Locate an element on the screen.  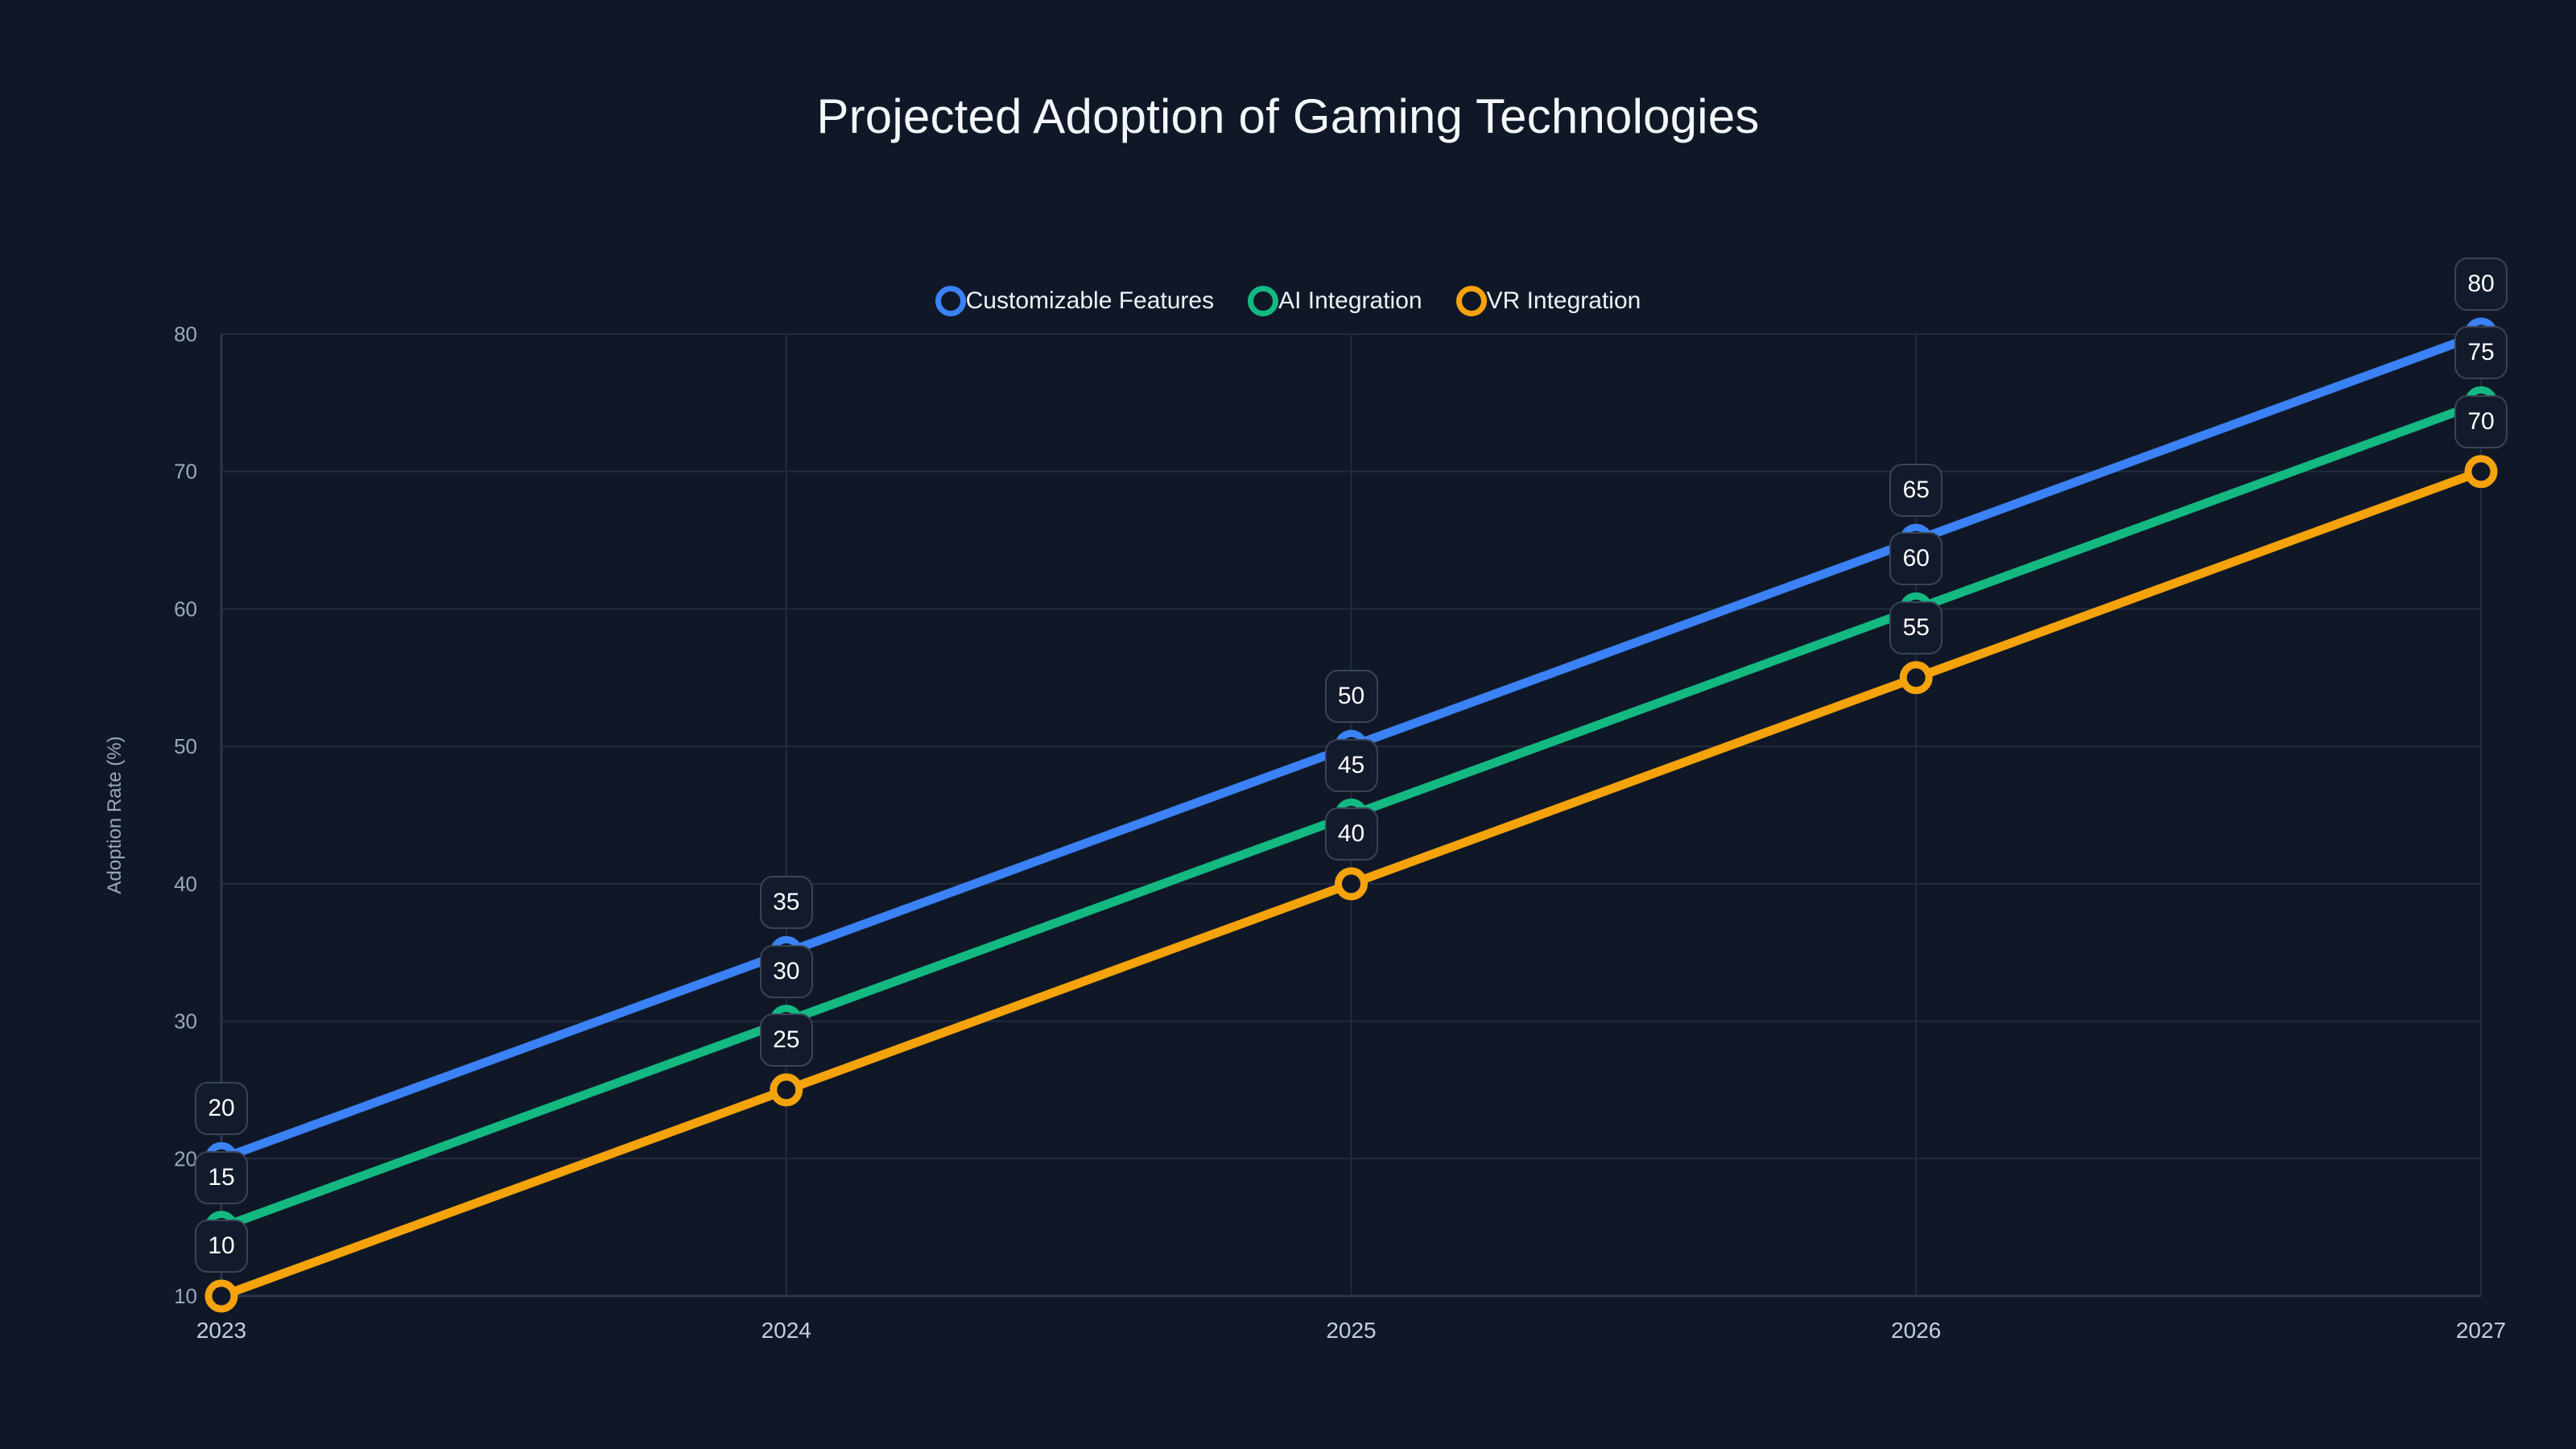
y-axis-title: Adoption Rate (%) is located at coordinates (115, 815).